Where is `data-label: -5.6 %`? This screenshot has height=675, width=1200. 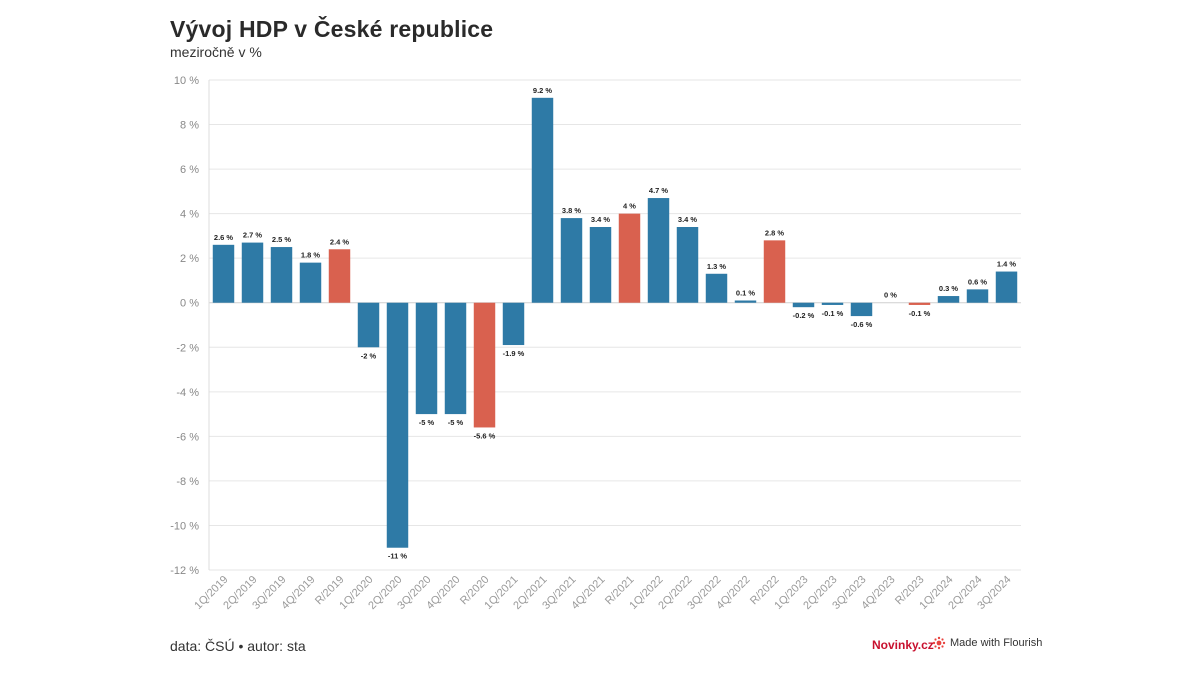 data-label: -5.6 % is located at coordinates (485, 435).